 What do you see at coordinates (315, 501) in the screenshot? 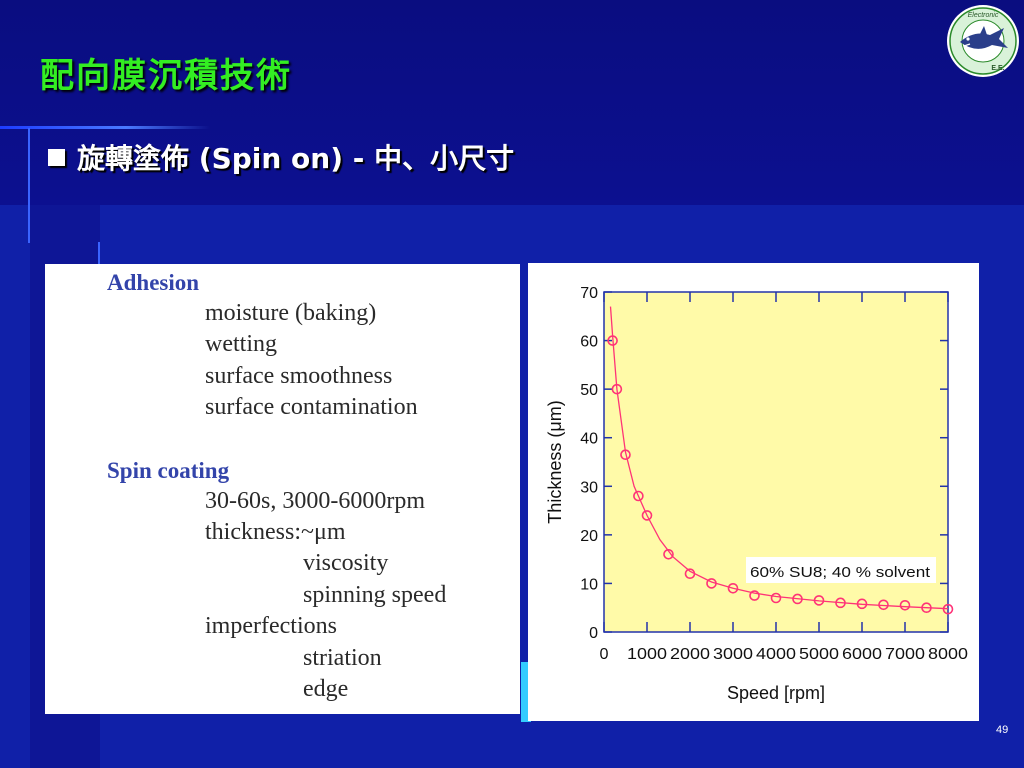
I see `spin-parameters: 30-60s, 3000-6000rpm` at bounding box center [315, 501].